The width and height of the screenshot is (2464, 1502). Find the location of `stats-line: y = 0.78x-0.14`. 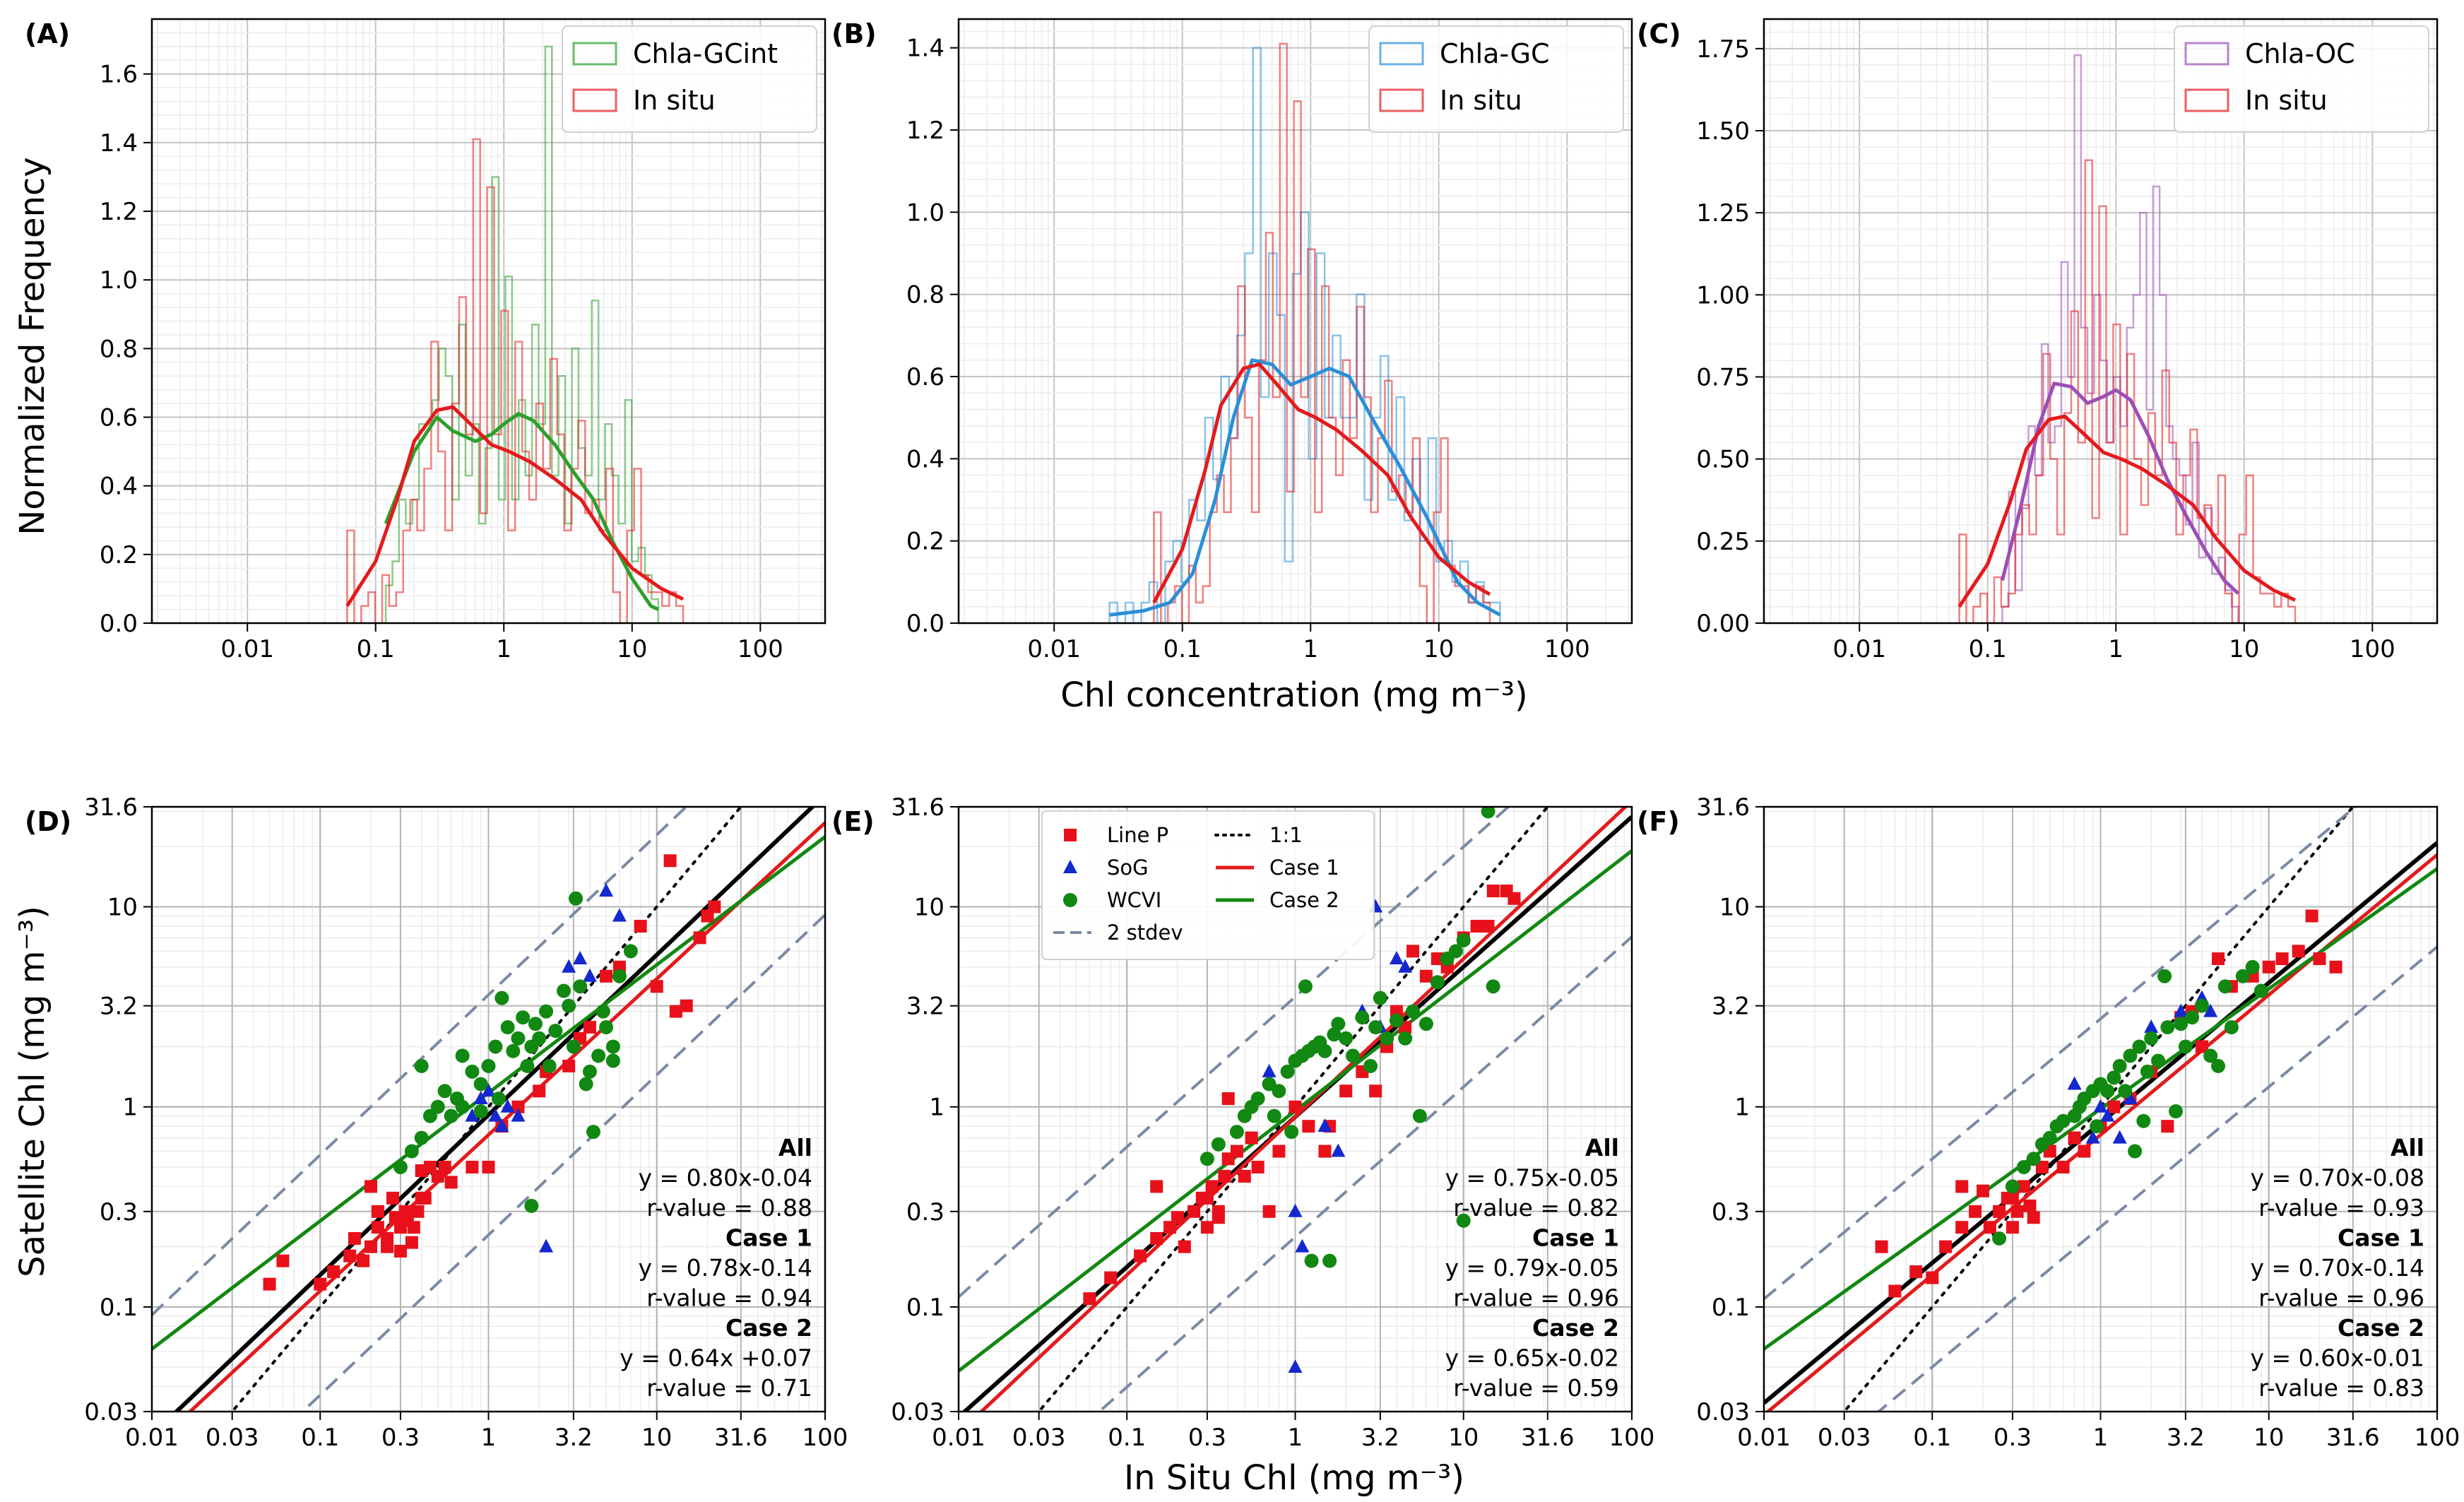

stats-line: y = 0.78x-0.14 is located at coordinates (725, 1268).